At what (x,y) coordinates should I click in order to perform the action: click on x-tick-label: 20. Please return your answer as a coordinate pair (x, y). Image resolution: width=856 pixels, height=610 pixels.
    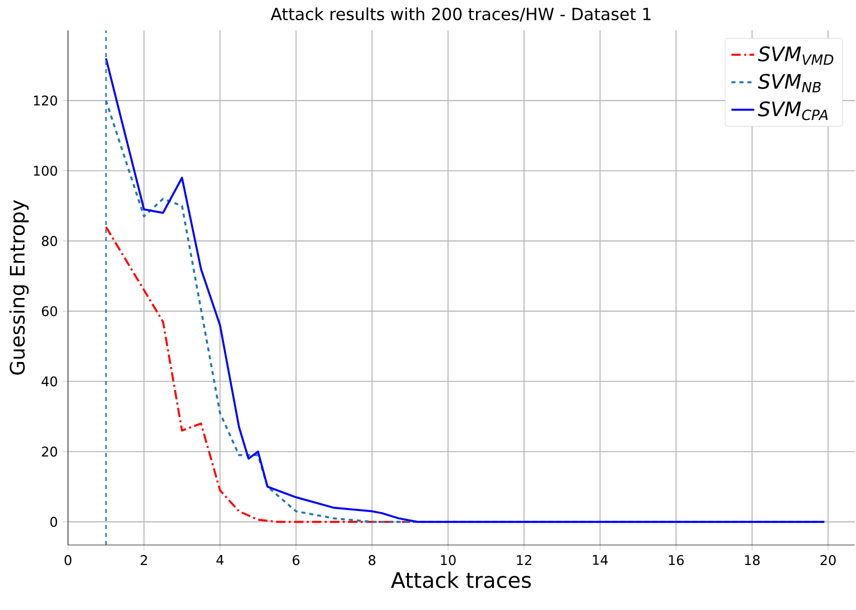
    Looking at the image, I should click on (828, 560).